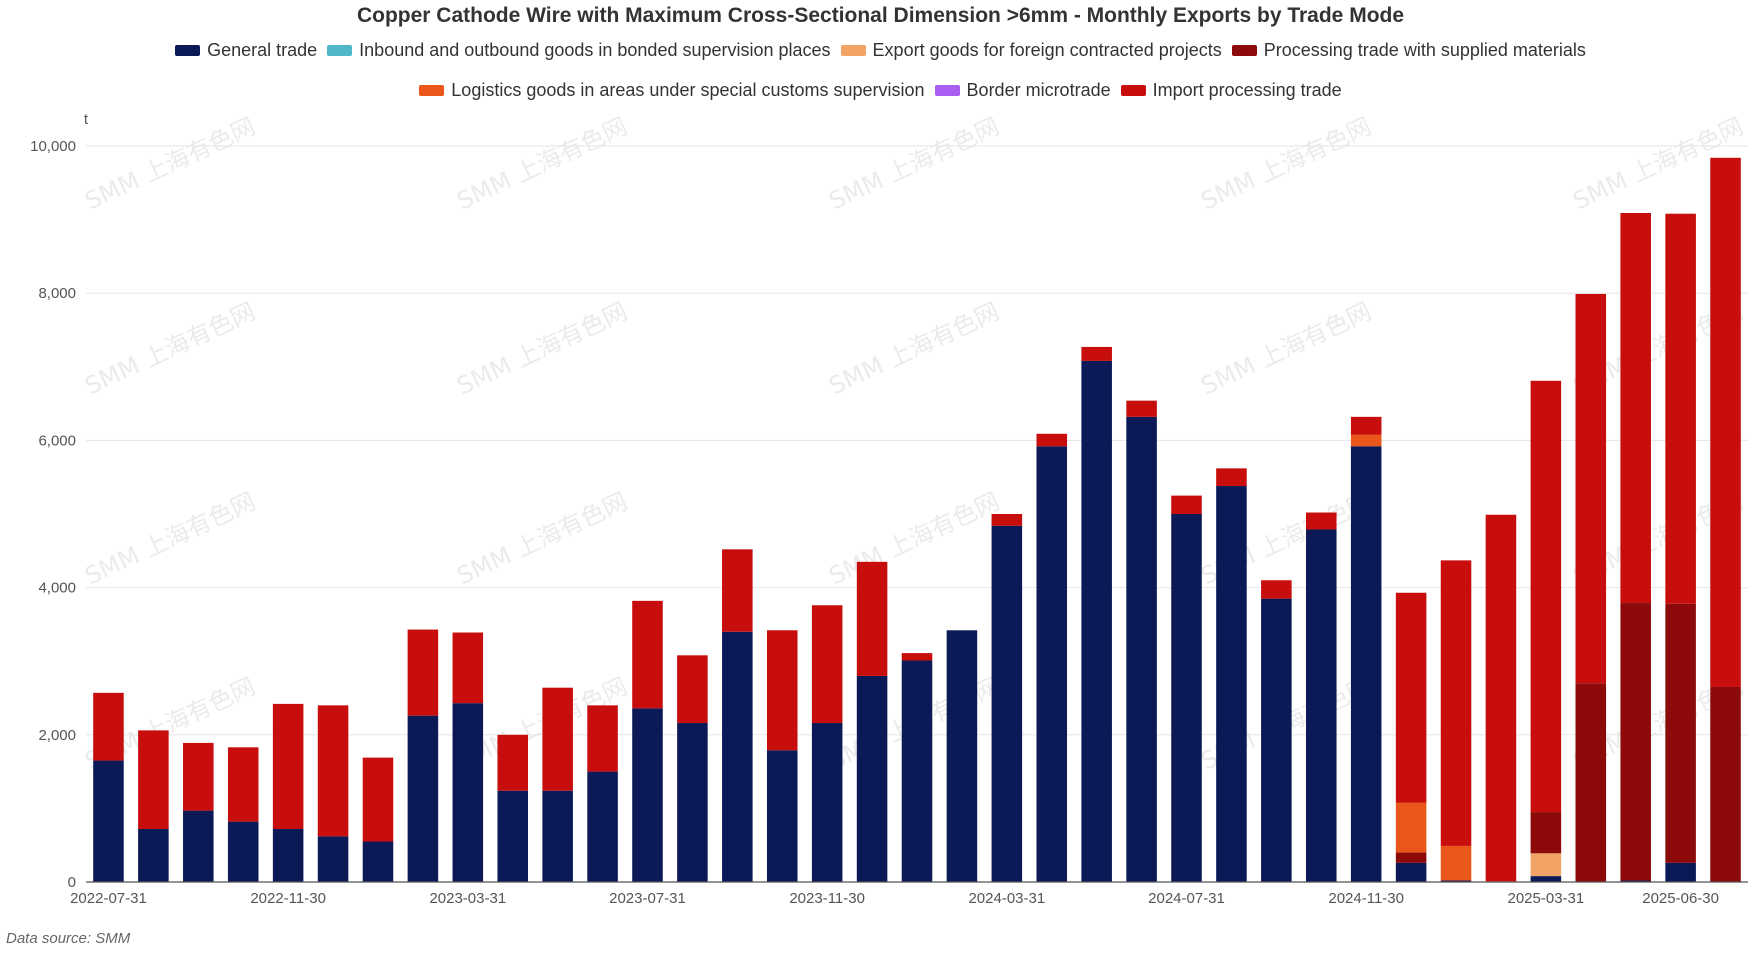  I want to click on legend-item-processing-supplied-materials: Processing trade with supplied materials, so click(1408, 50).